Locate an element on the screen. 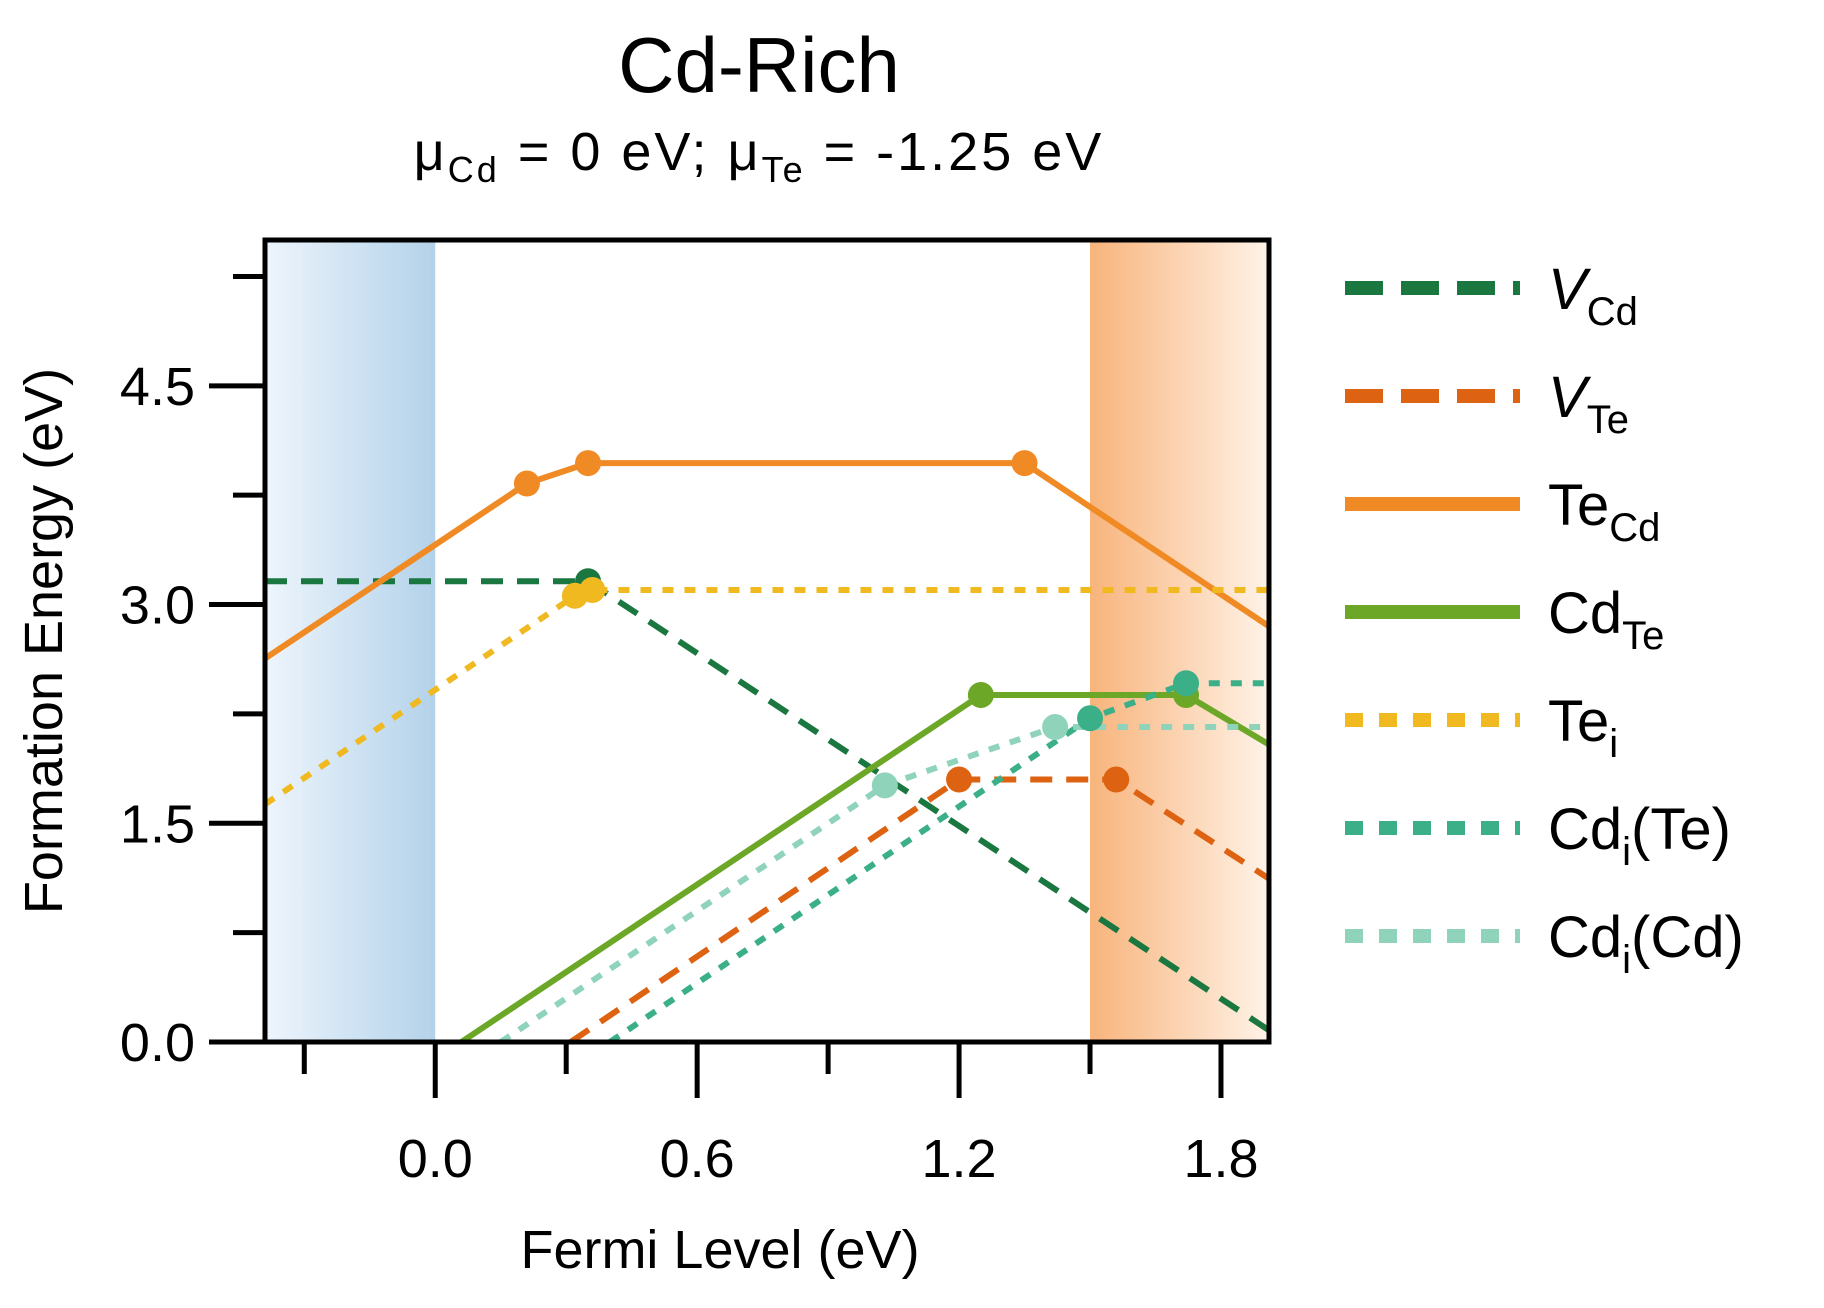 Image resolution: width=1824 pixels, height=1308 pixels. legend-label-Cd_i_Te: Cdi(Te) is located at coordinates (1639, 835).